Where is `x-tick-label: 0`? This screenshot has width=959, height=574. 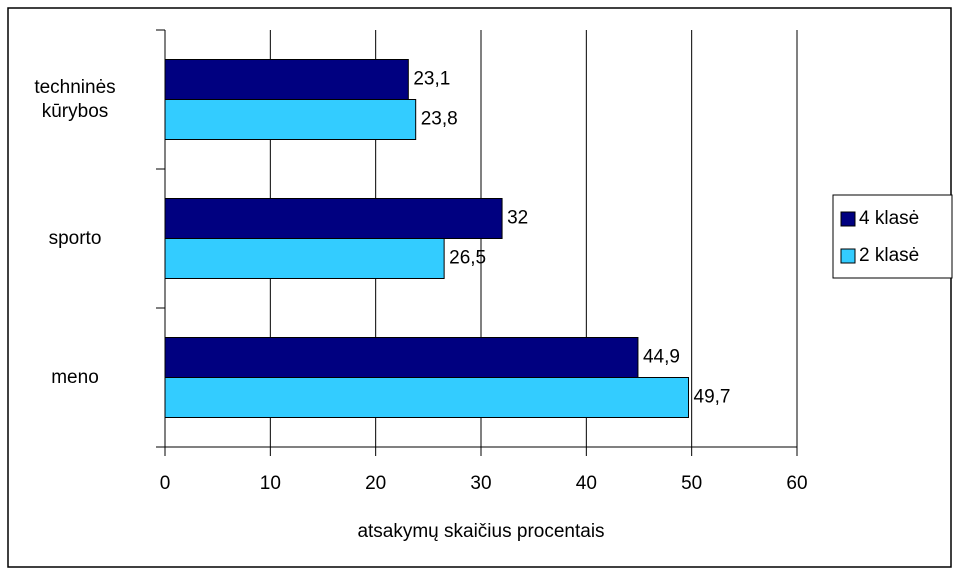 x-tick-label: 0 is located at coordinates (165, 483).